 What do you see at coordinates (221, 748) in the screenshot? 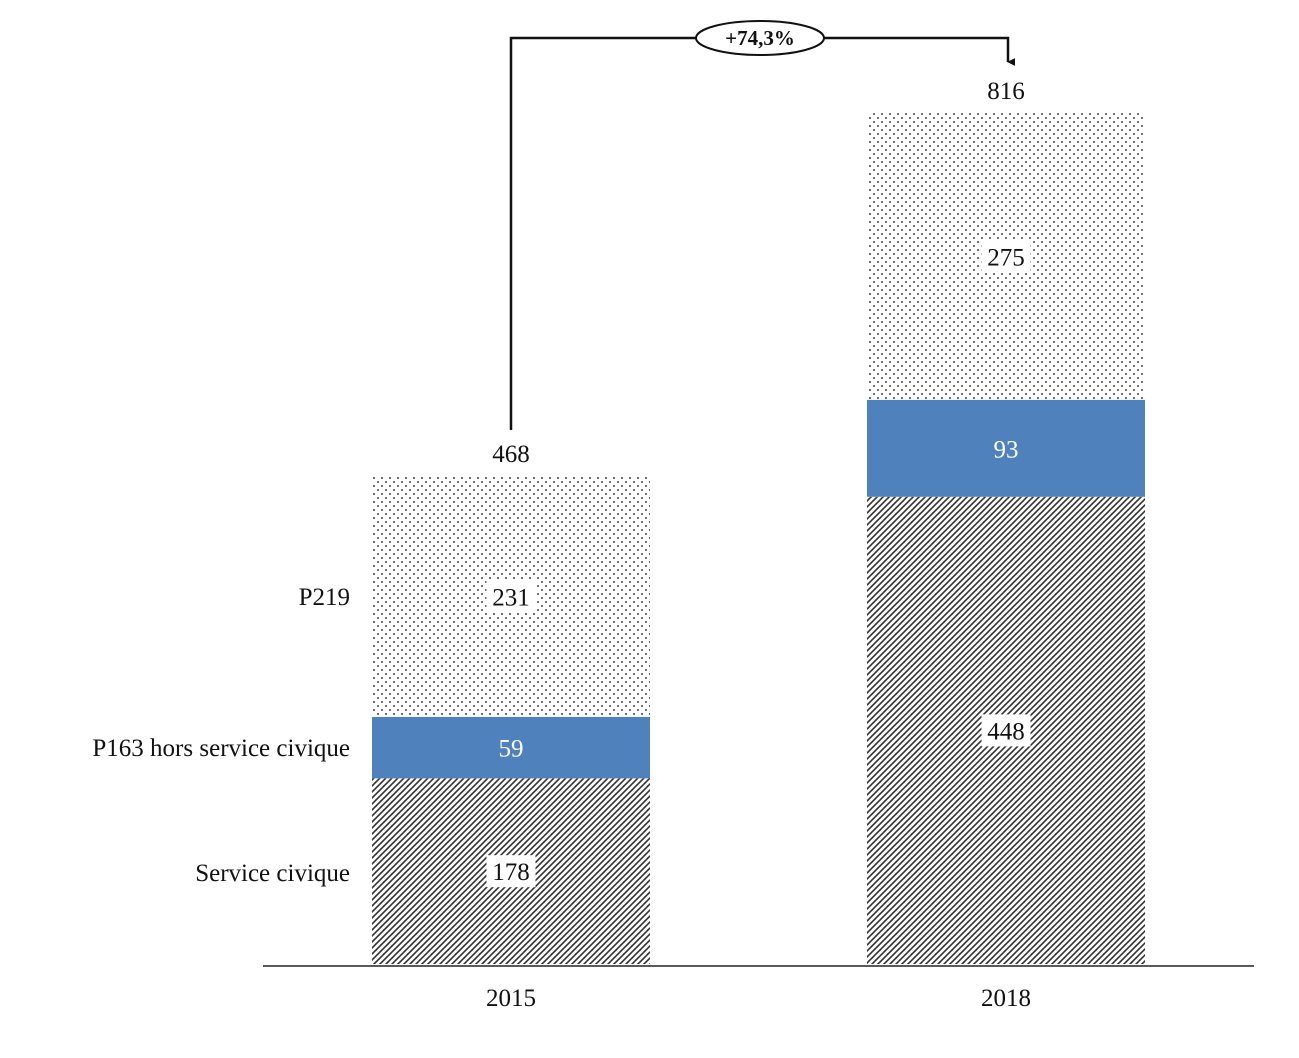
I see `legend-label-p163: P163 hors service civique` at bounding box center [221, 748].